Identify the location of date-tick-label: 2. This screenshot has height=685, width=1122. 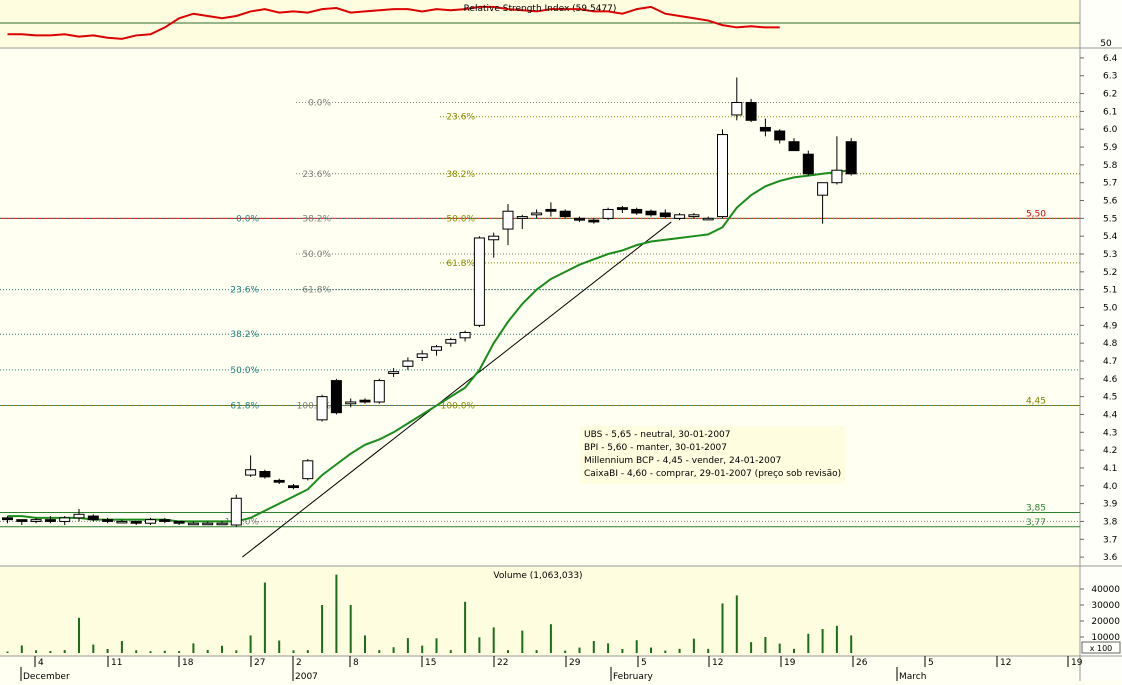
(299, 663).